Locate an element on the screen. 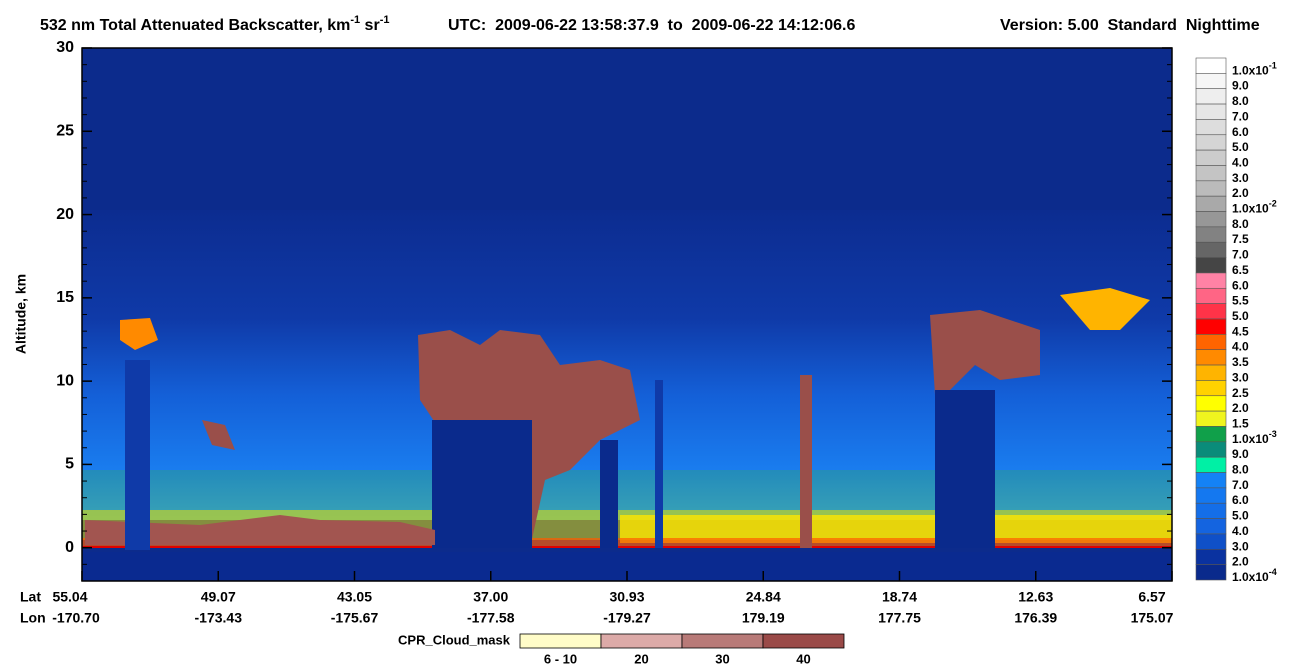  lat-label: 6.57 is located at coordinates (1151, 597).